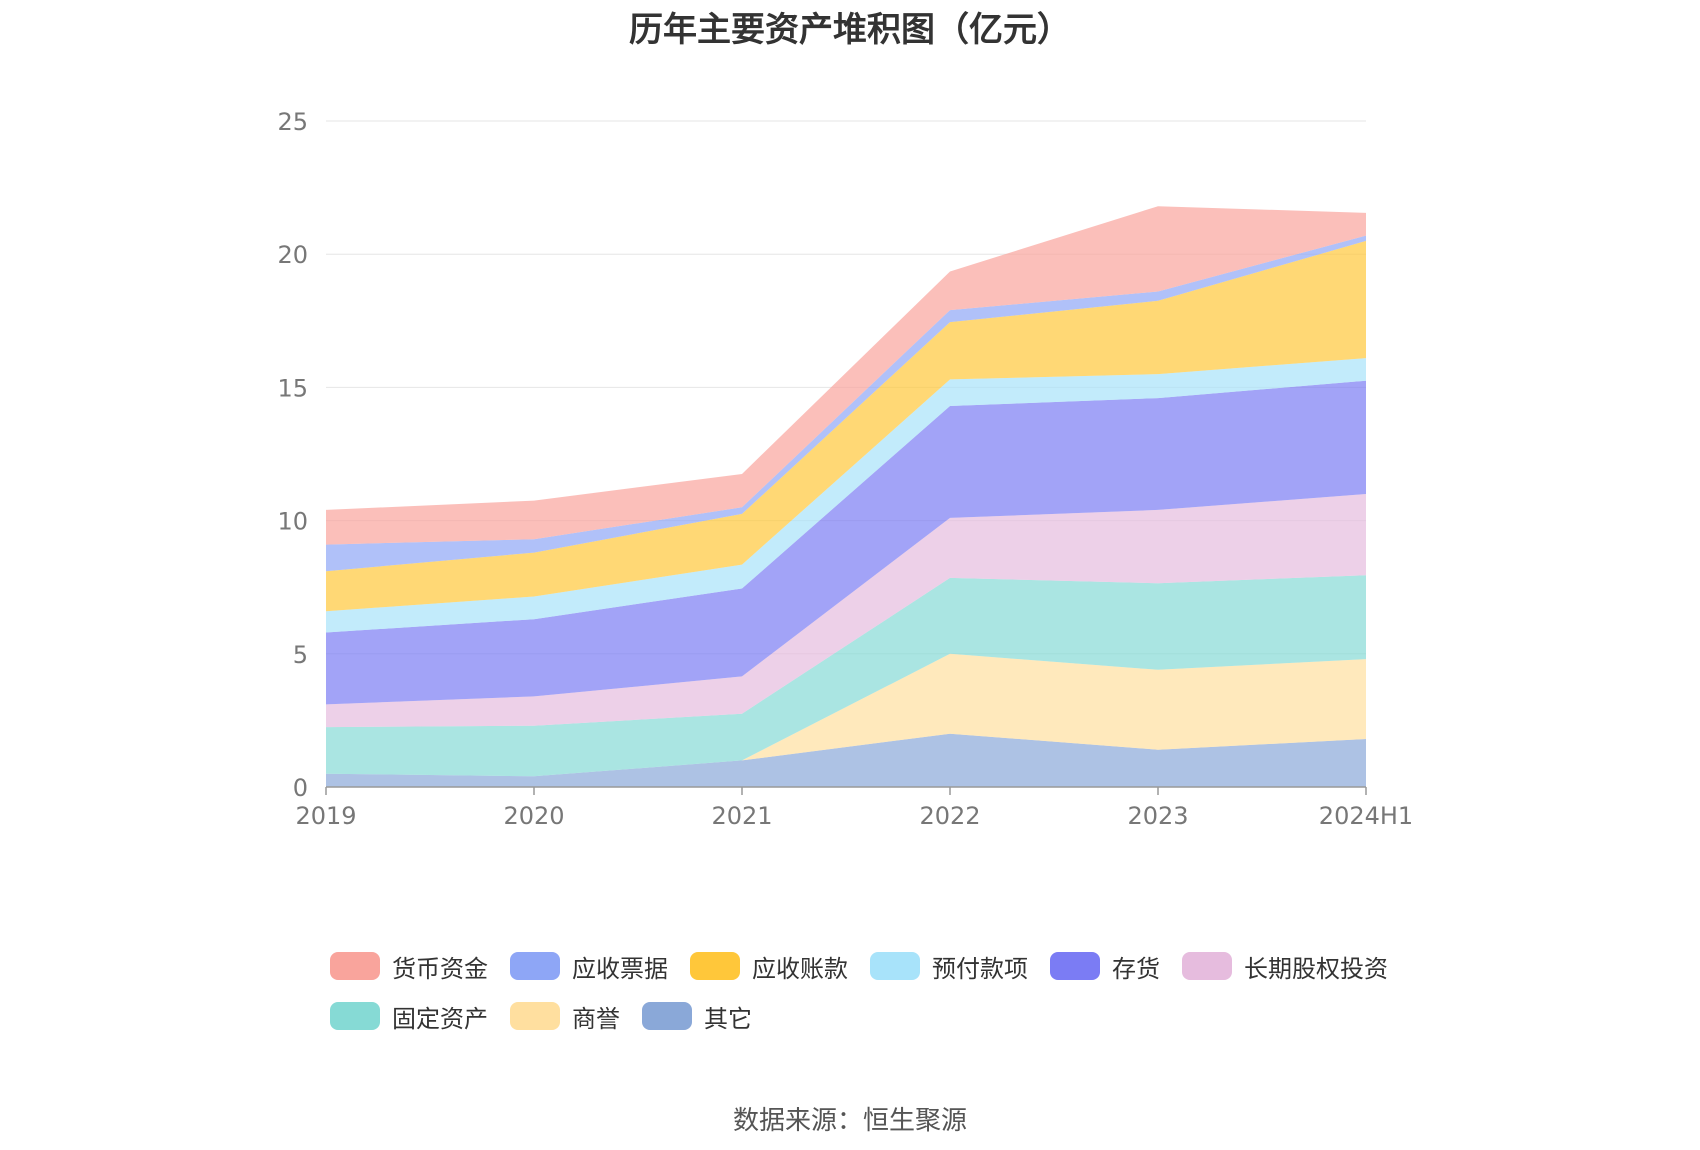 The width and height of the screenshot is (1700, 1150). What do you see at coordinates (1105, 966) in the screenshot?
I see `legend-item: 存货` at bounding box center [1105, 966].